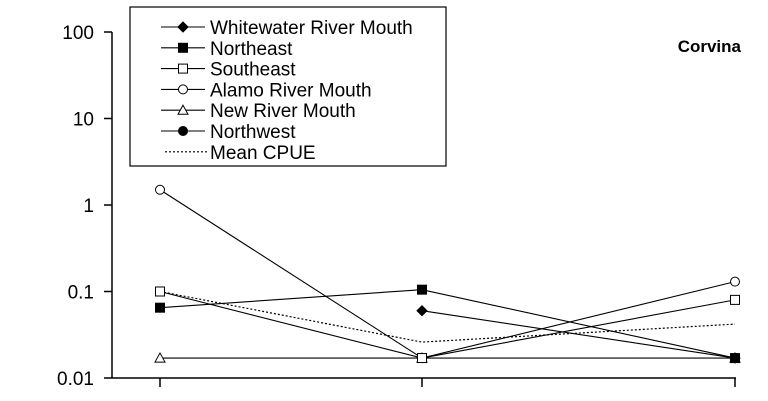  Describe the element at coordinates (83, 120) in the screenshot. I see `y-tick-label: 10` at that location.